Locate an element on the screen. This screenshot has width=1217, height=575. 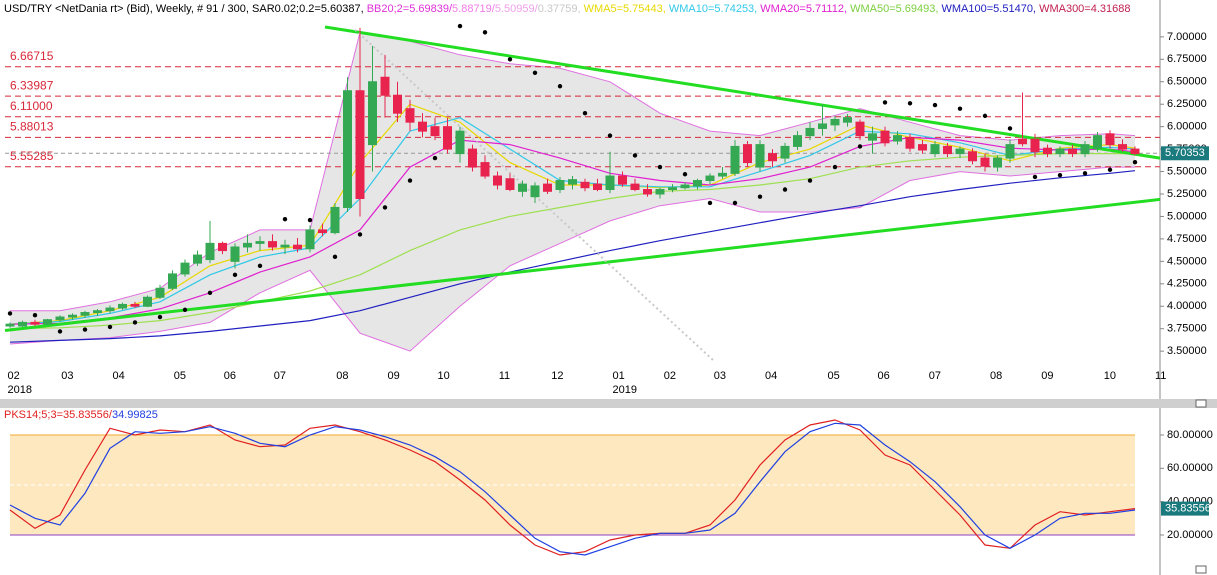
y-tick-label: 5.50000 is located at coordinates (1187, 171).